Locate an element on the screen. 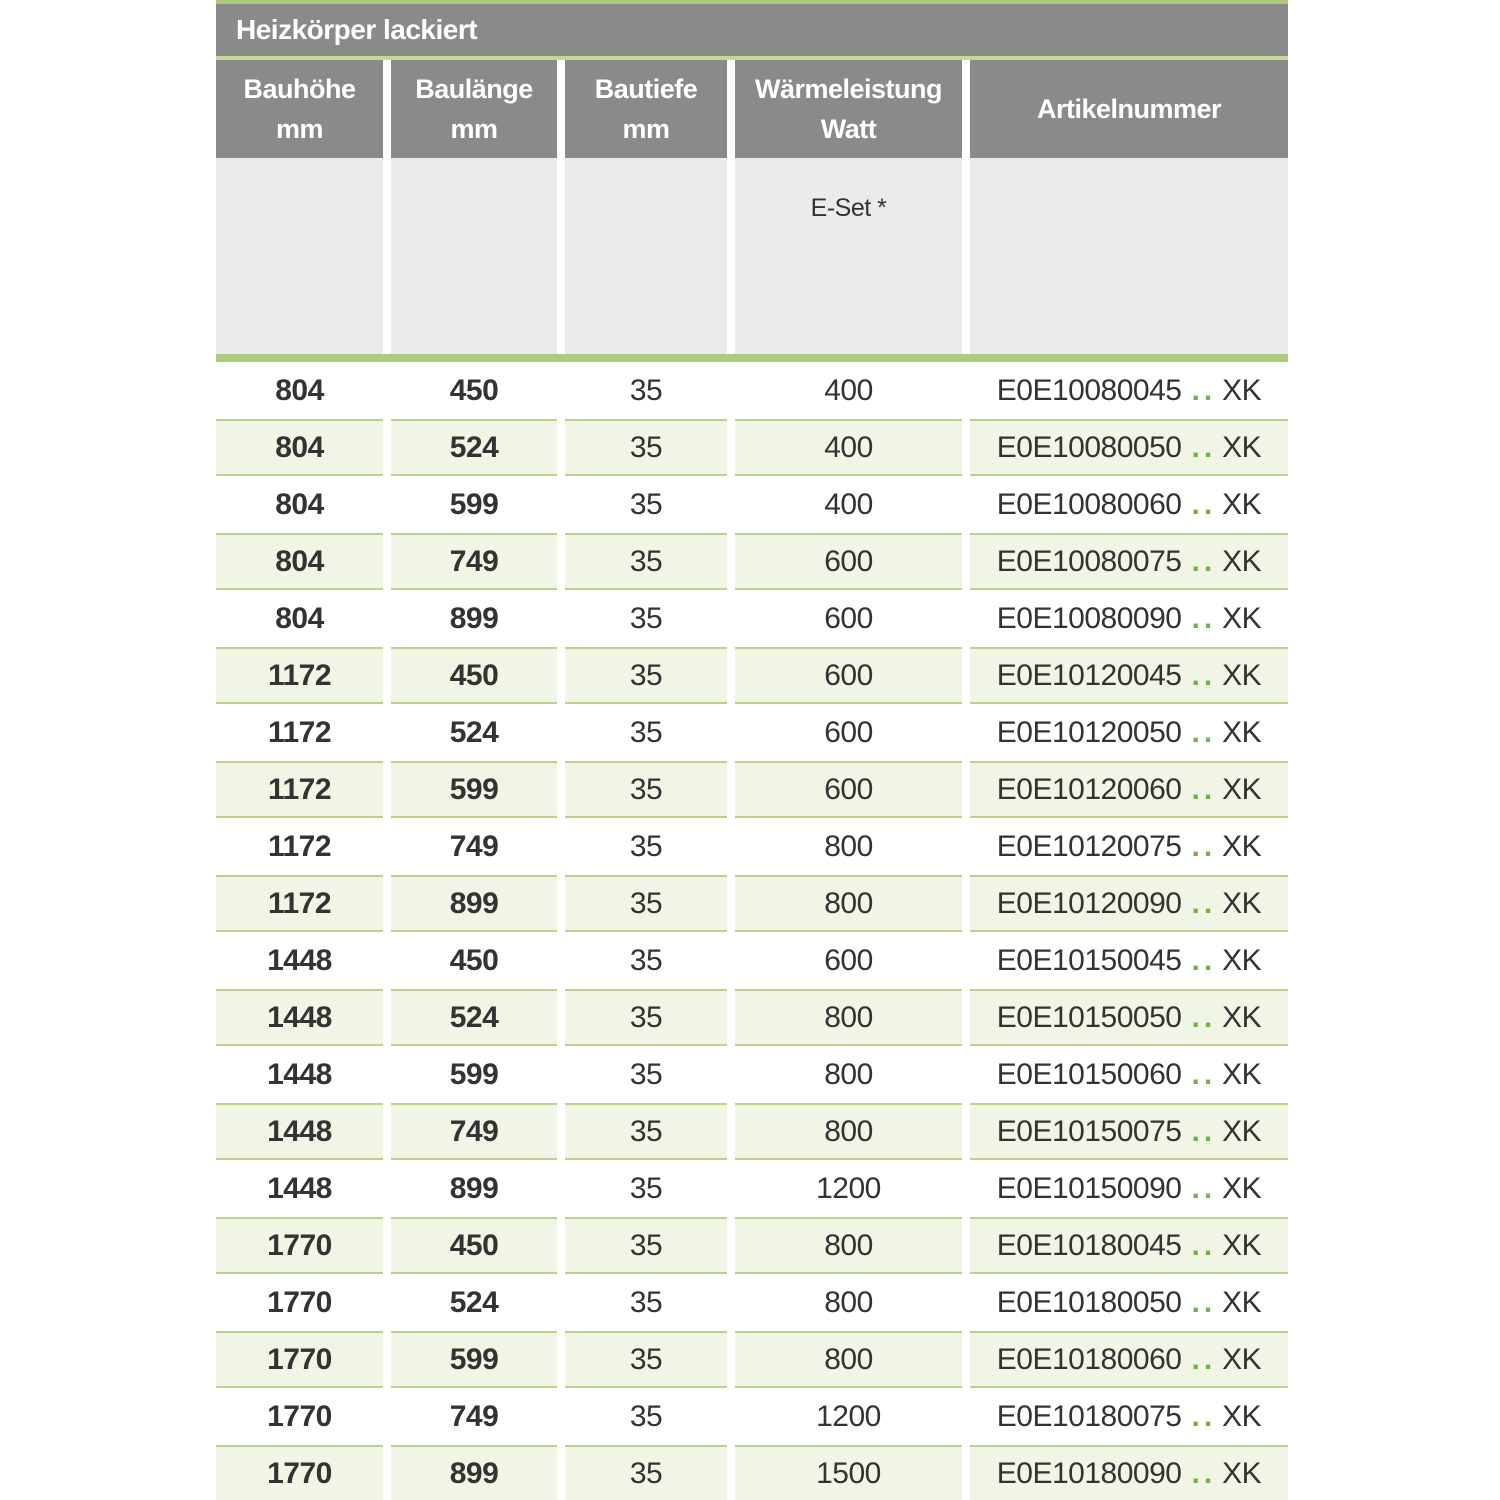 The height and width of the screenshot is (1500, 1500). column-label: Bauhöhe is located at coordinates (299, 89).